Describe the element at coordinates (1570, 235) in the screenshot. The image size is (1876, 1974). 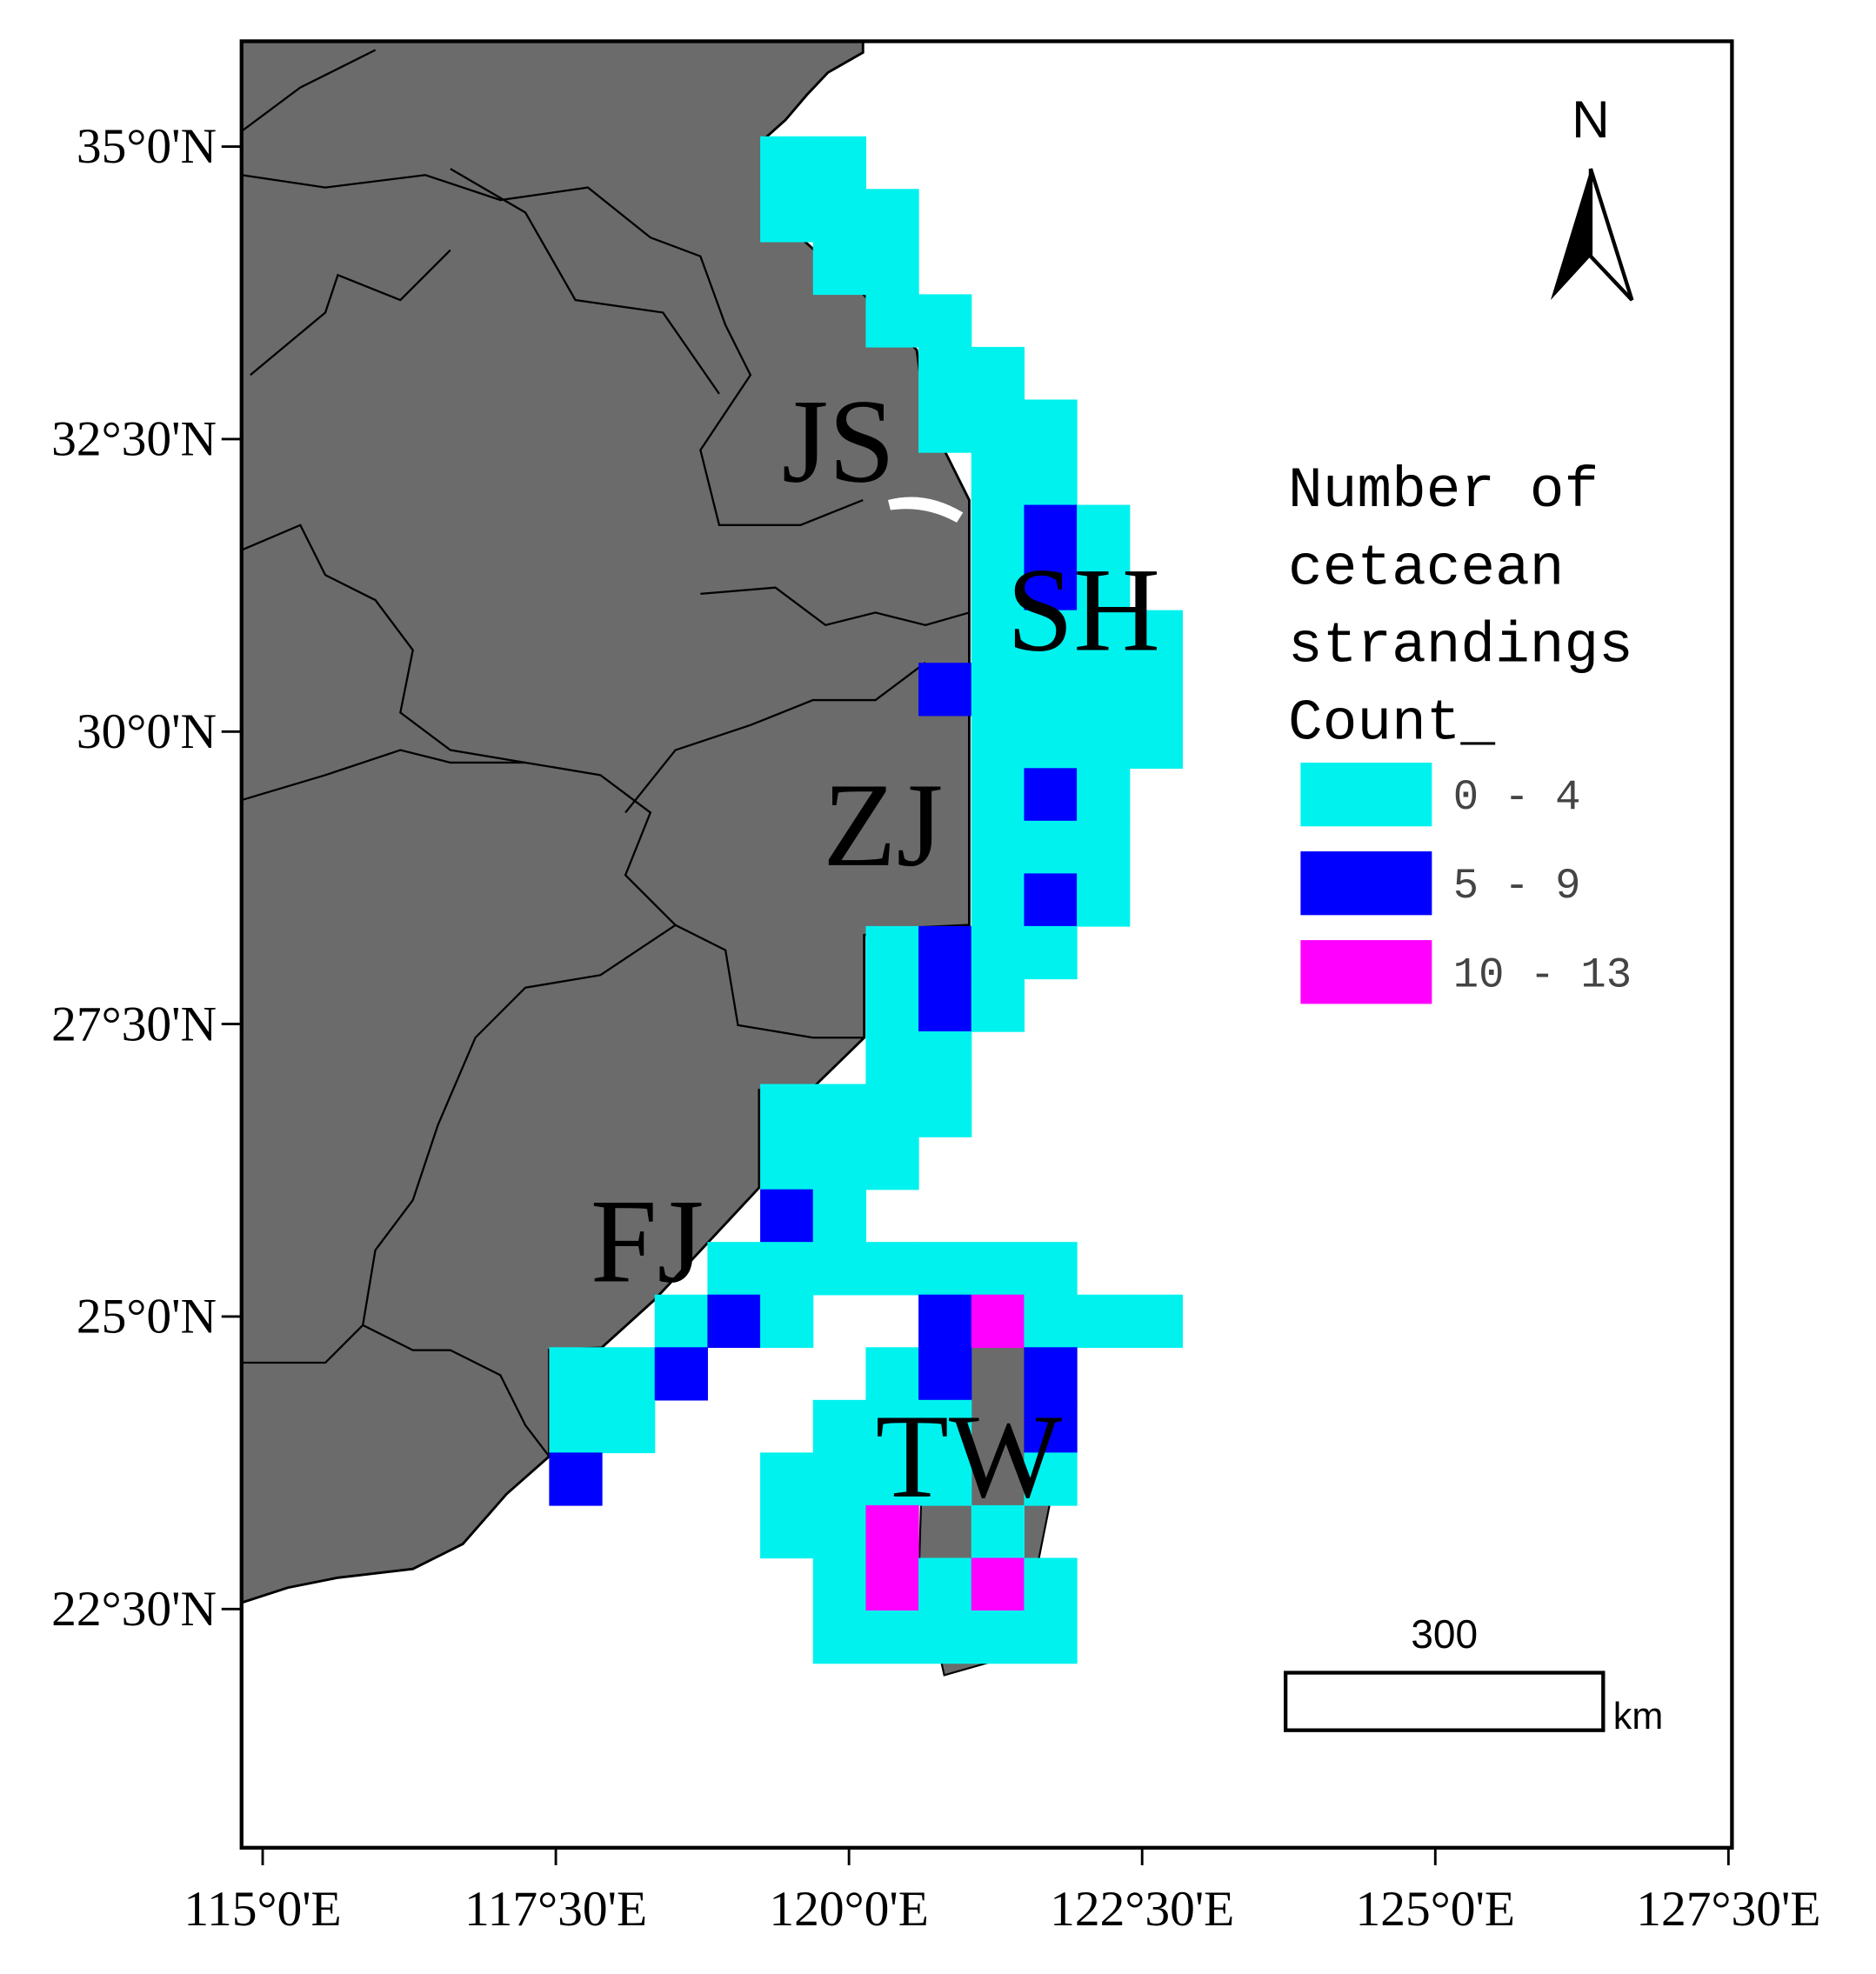
I see `north-arrow-left` at that location.